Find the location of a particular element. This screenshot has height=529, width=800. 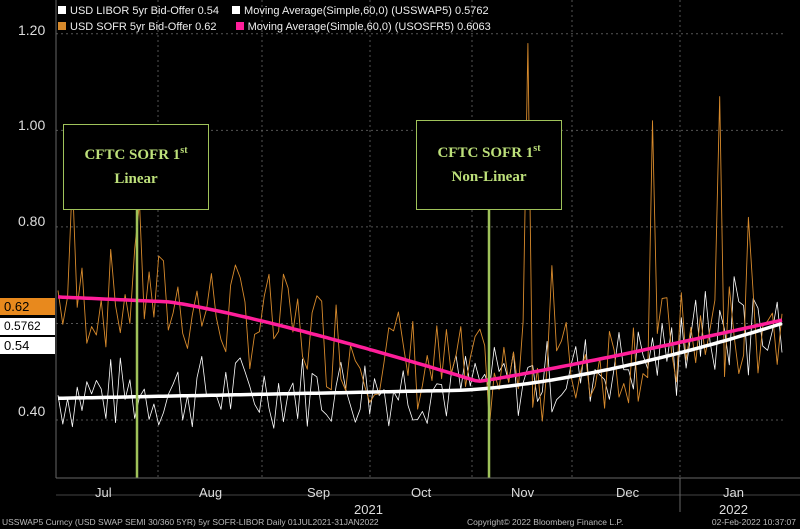

x-tick-label: Jul is located at coordinates (103, 492).